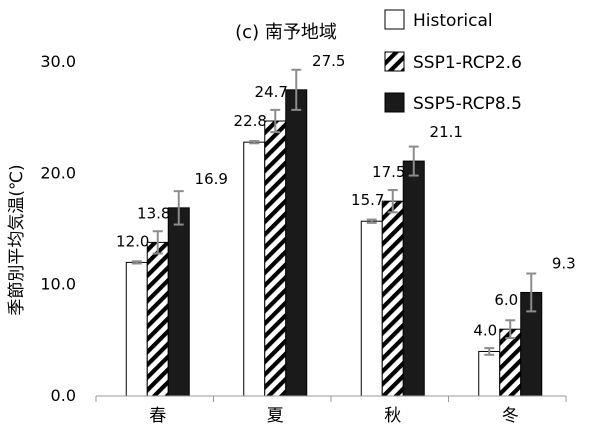 The height and width of the screenshot is (434, 591). Describe the element at coordinates (58, 228) in the screenshot. I see `y-tick-labels: 0.0 10.0 20.0 30.0` at that location.